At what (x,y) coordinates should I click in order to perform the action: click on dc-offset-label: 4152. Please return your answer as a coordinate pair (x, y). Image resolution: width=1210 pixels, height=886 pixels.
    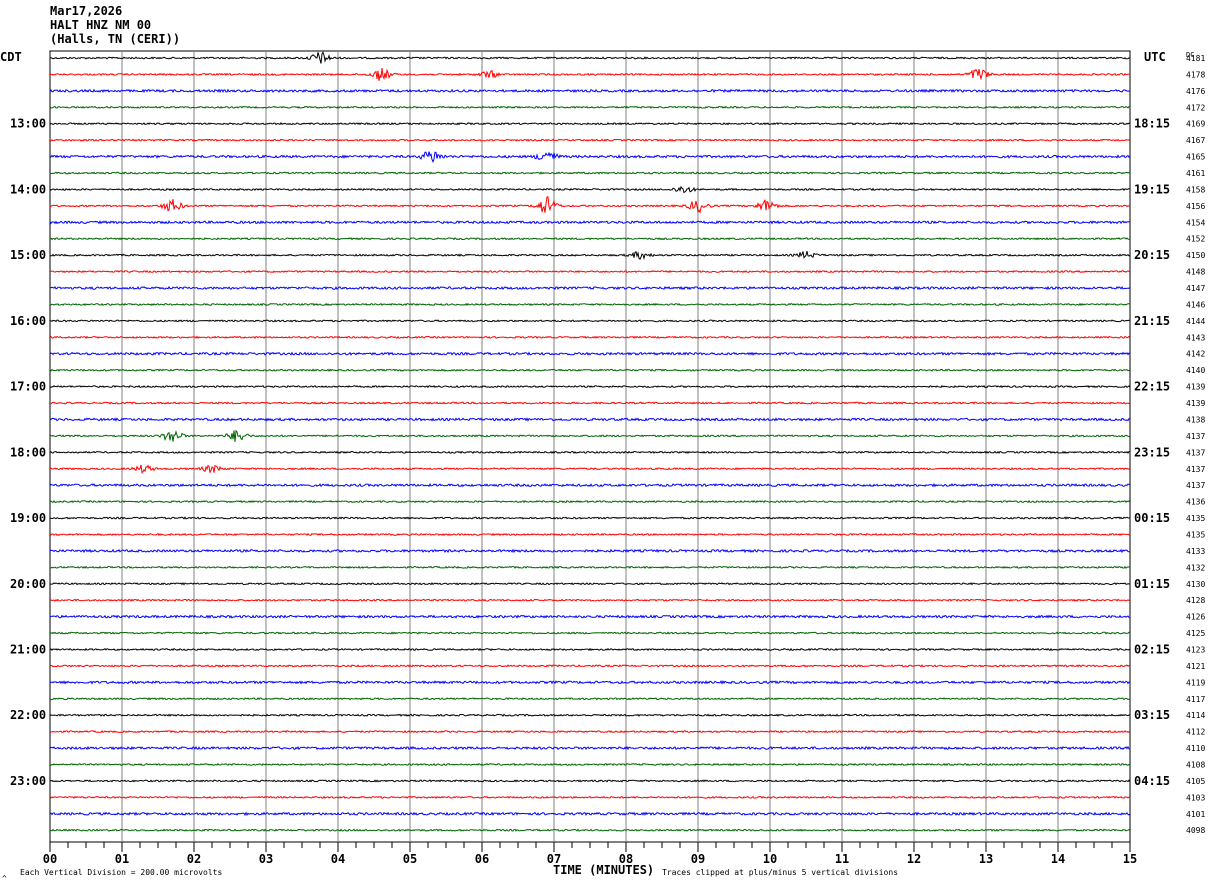
    Looking at the image, I should click on (1195, 239).